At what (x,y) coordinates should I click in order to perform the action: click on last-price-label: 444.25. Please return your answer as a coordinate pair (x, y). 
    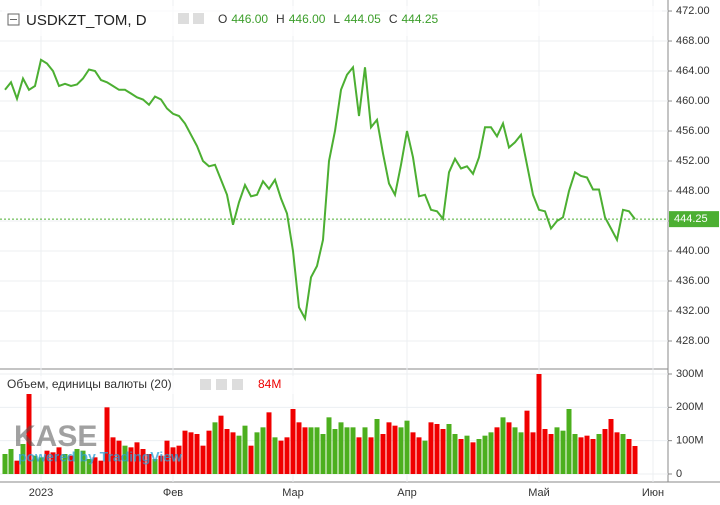
    Looking at the image, I should click on (691, 219).